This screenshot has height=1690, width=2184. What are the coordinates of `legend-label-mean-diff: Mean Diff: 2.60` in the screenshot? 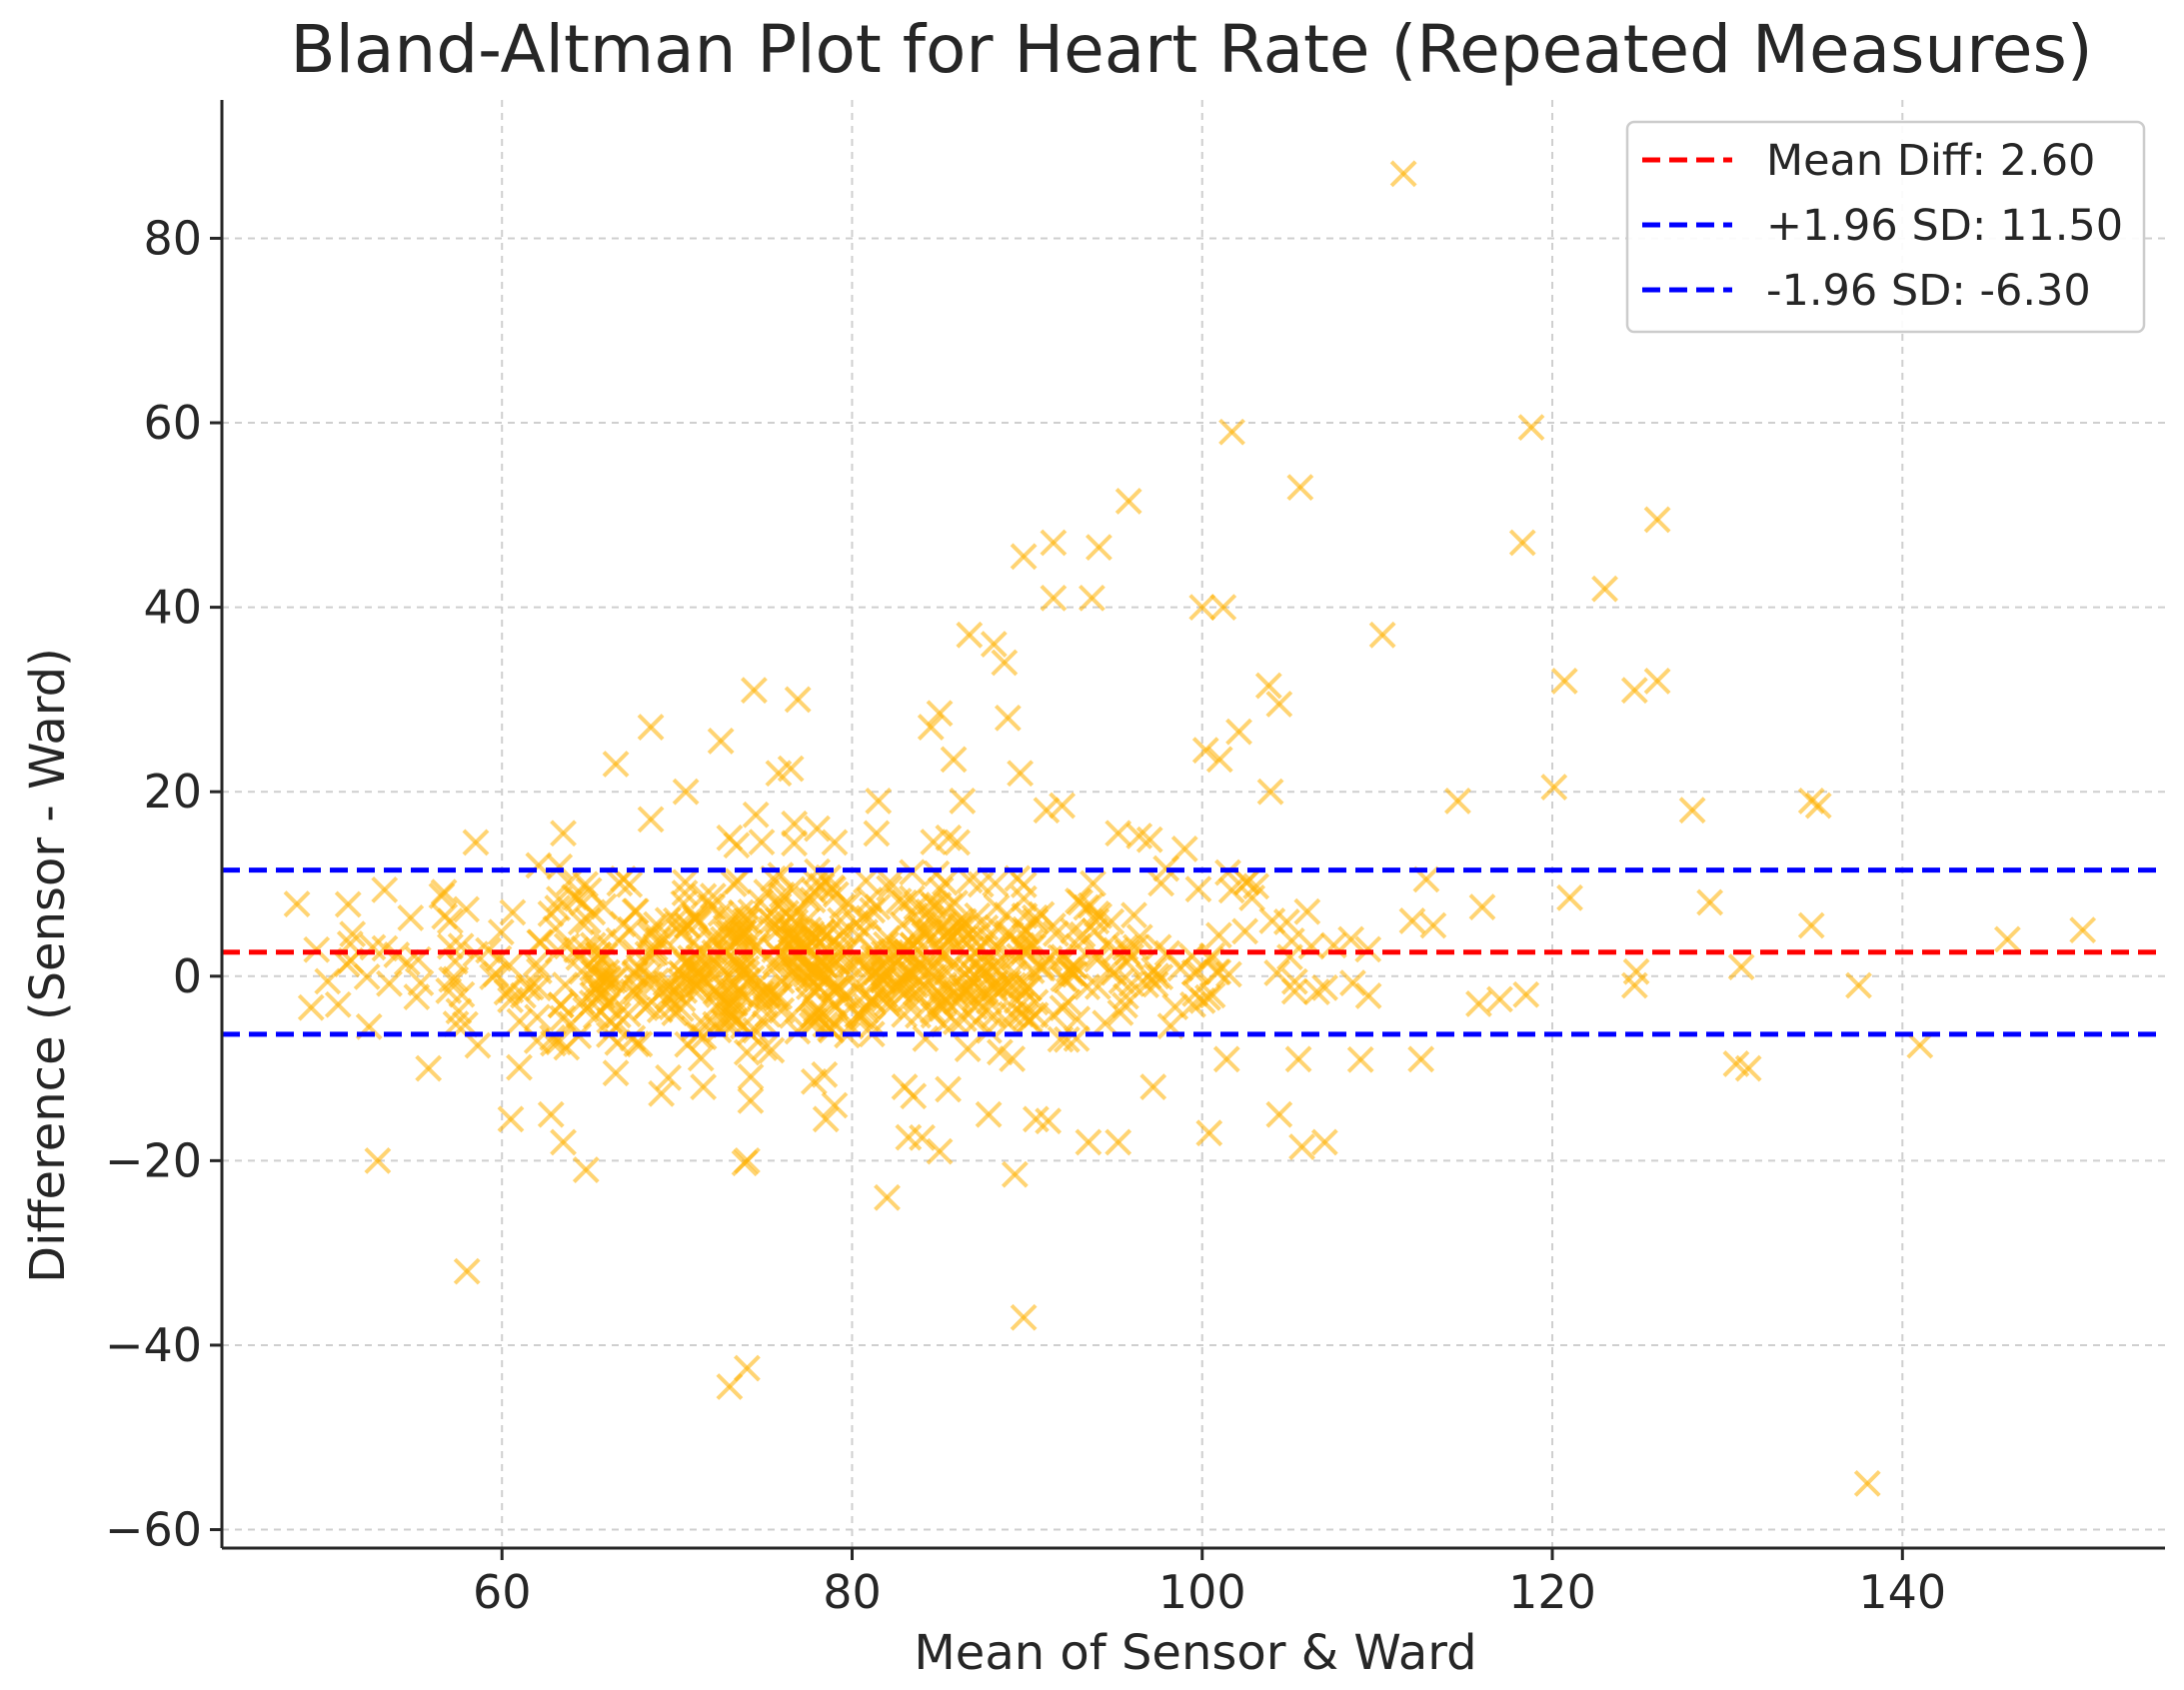 It's located at (1930, 161).